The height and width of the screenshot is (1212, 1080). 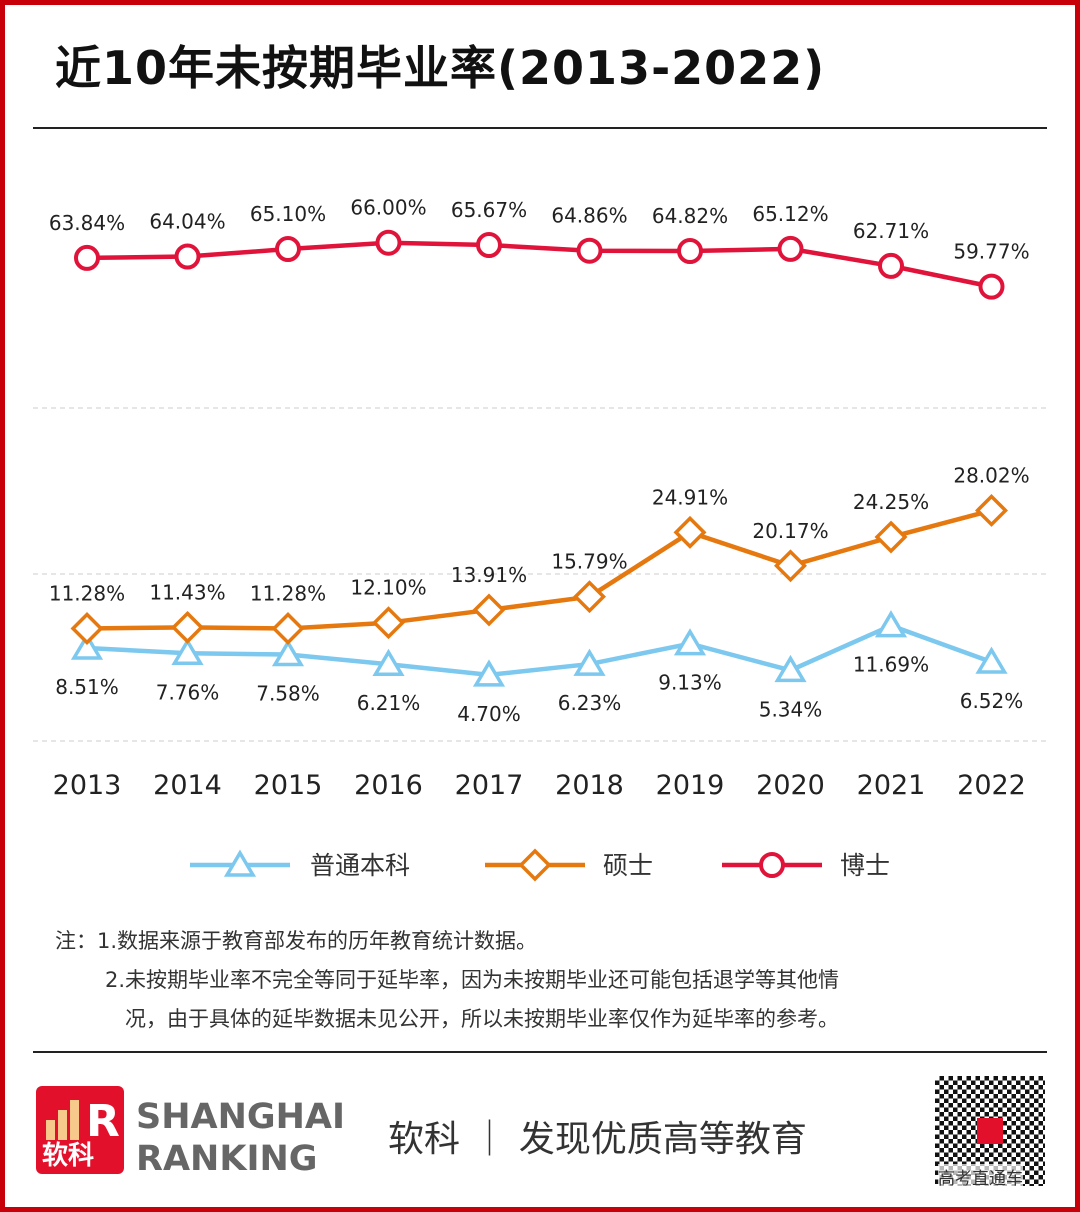 What do you see at coordinates (690, 683) in the screenshot?
I see `data-label: 9.13%` at bounding box center [690, 683].